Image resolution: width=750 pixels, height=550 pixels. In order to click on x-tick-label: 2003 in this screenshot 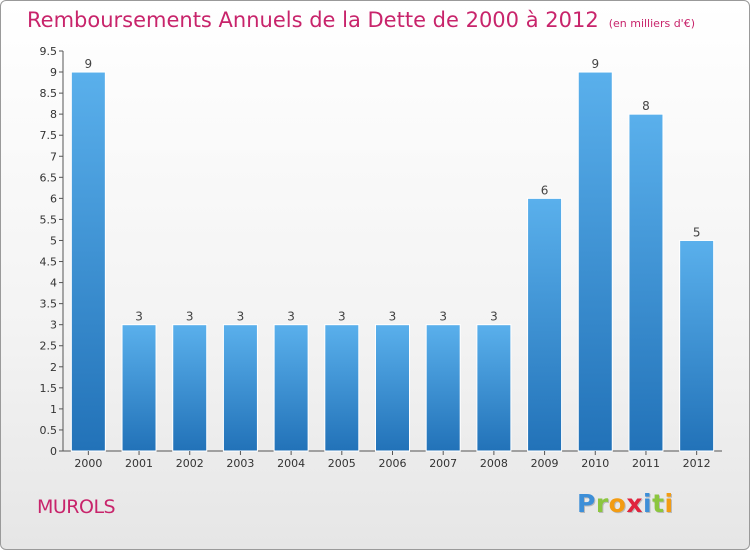, I will do `click(240, 463)`.